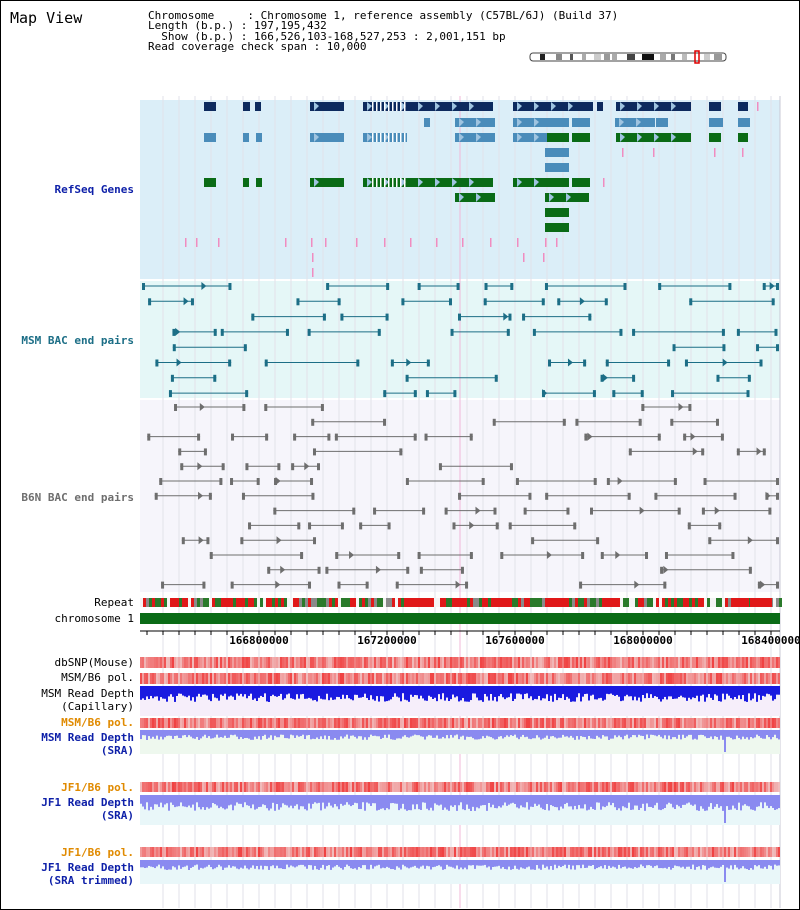  Describe the element at coordinates (97, 787) in the screenshot. I see `track-label-jf1-b6-pol: JF1/B6 pol.` at that location.